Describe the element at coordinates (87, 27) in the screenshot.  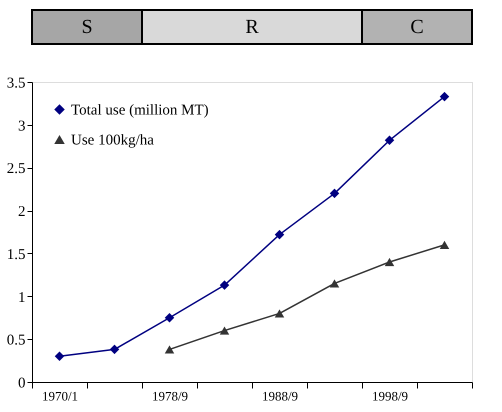
I see `text: S` at that location.